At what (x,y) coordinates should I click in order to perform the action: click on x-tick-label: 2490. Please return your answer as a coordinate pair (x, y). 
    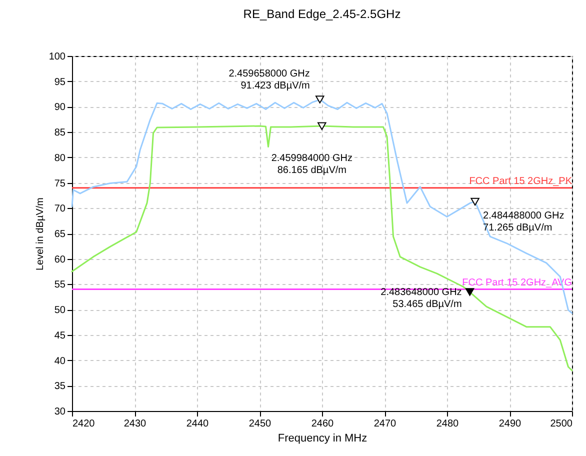
    Looking at the image, I should click on (510, 424).